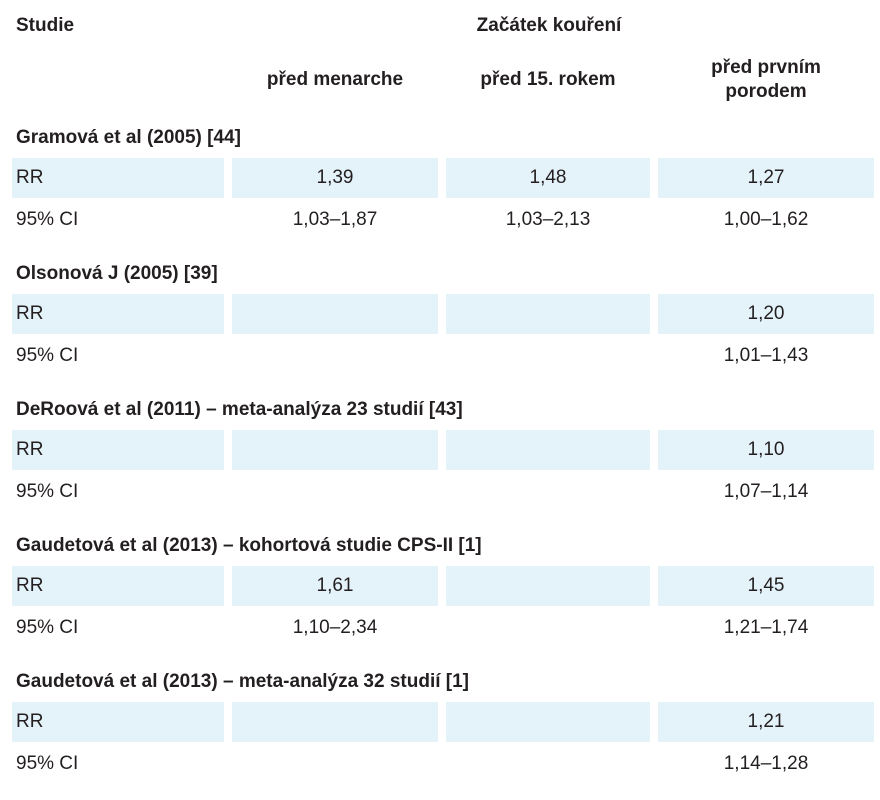  What do you see at coordinates (766, 67) in the screenshot?
I see `column-header-first-birth-line1: před prvním` at bounding box center [766, 67].